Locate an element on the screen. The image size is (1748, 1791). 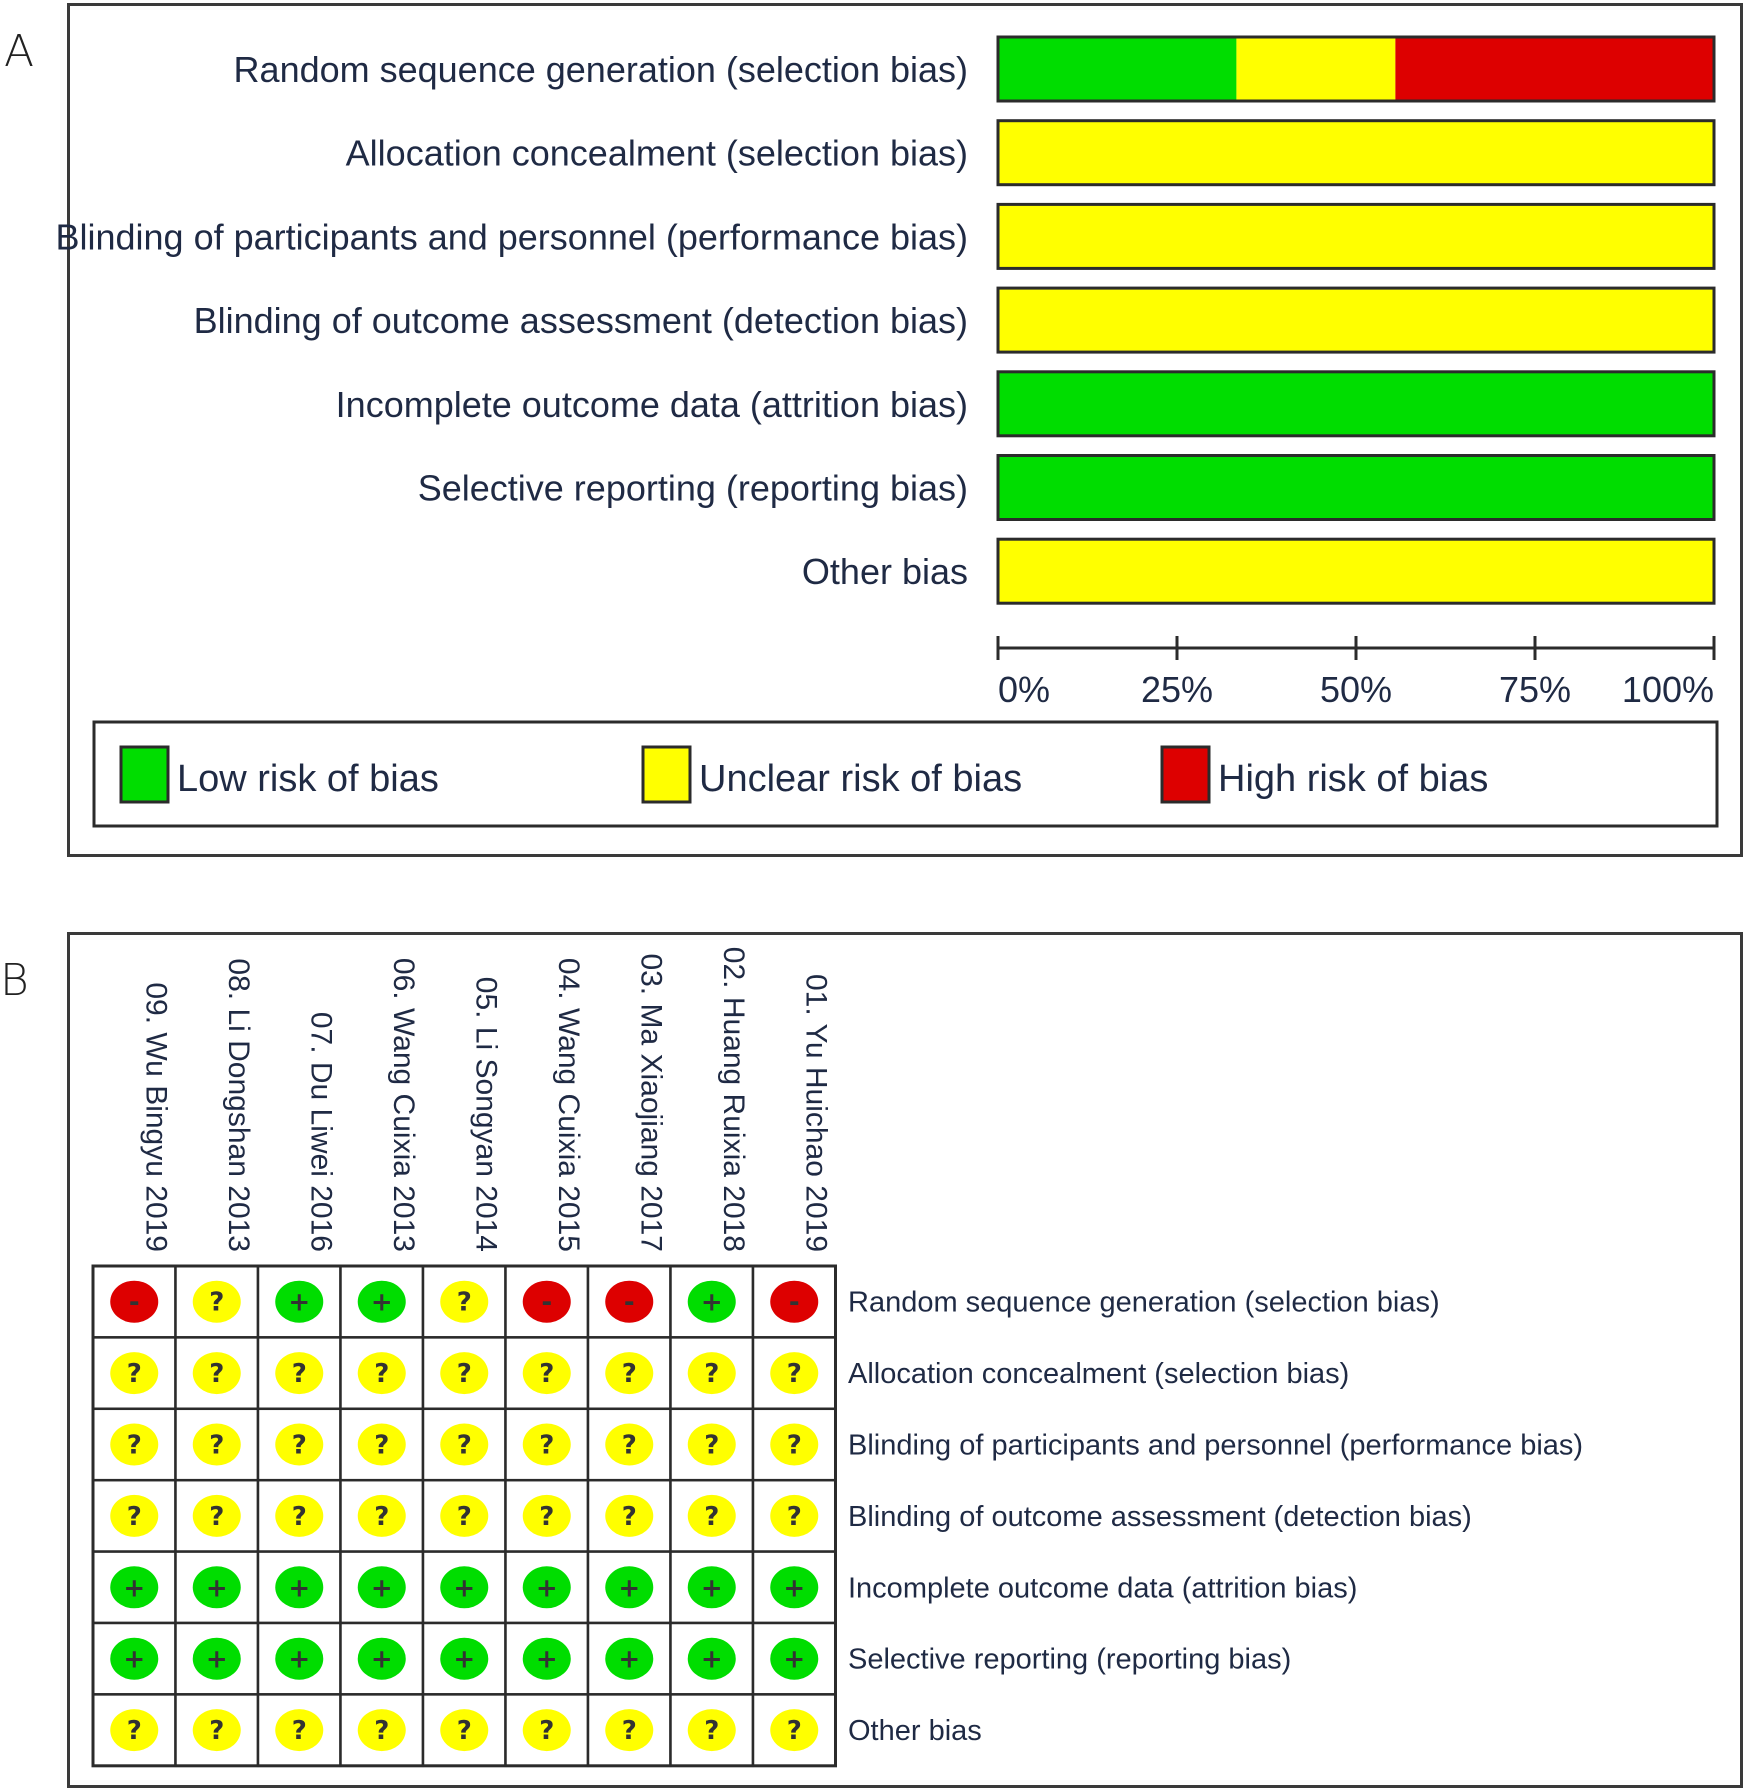
study-label: 06. Wang Cuixia 2013 is located at coordinates (403, 1105).